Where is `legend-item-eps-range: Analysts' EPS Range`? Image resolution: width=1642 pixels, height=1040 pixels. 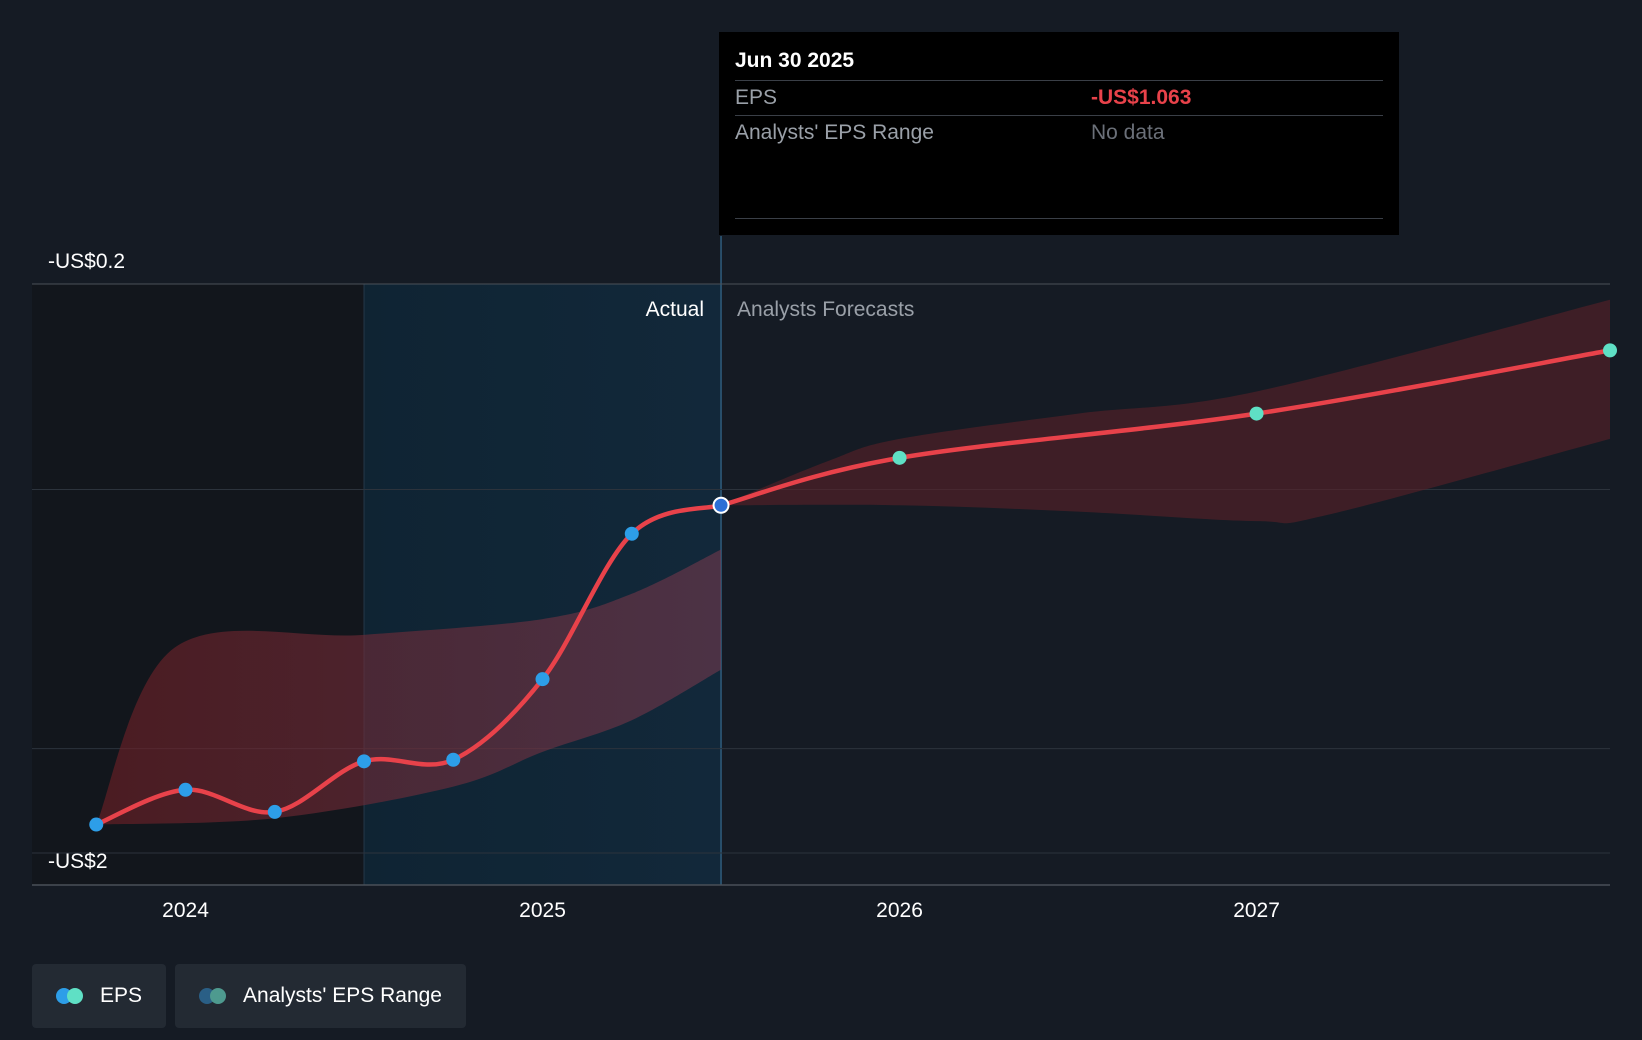 legend-item-eps-range: Analysts' EPS Range is located at coordinates (320, 996).